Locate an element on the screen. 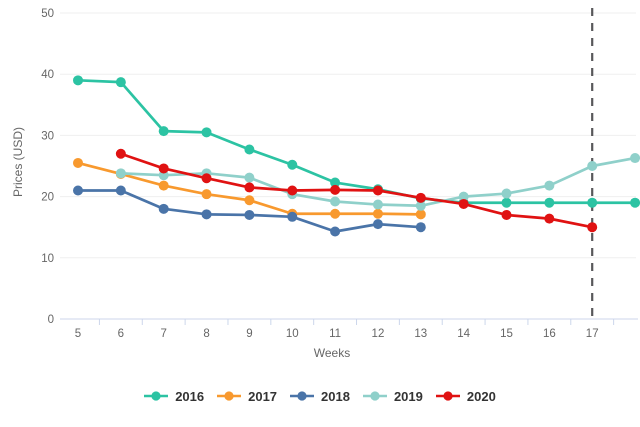 The width and height of the screenshot is (640, 427). y-tick-label: 40 is located at coordinates (47, 75).